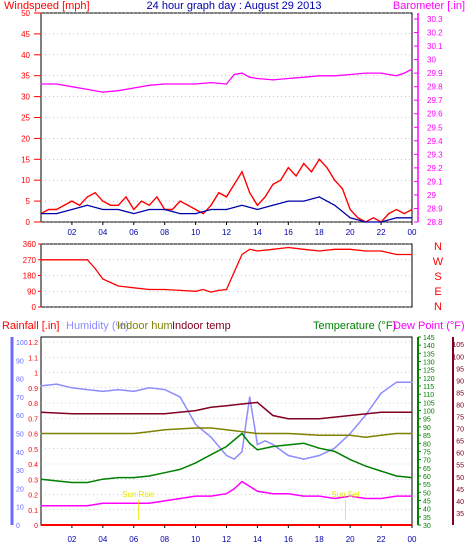  Describe the element at coordinates (438, 262) in the screenshot. I see `compass-label: W` at that location.